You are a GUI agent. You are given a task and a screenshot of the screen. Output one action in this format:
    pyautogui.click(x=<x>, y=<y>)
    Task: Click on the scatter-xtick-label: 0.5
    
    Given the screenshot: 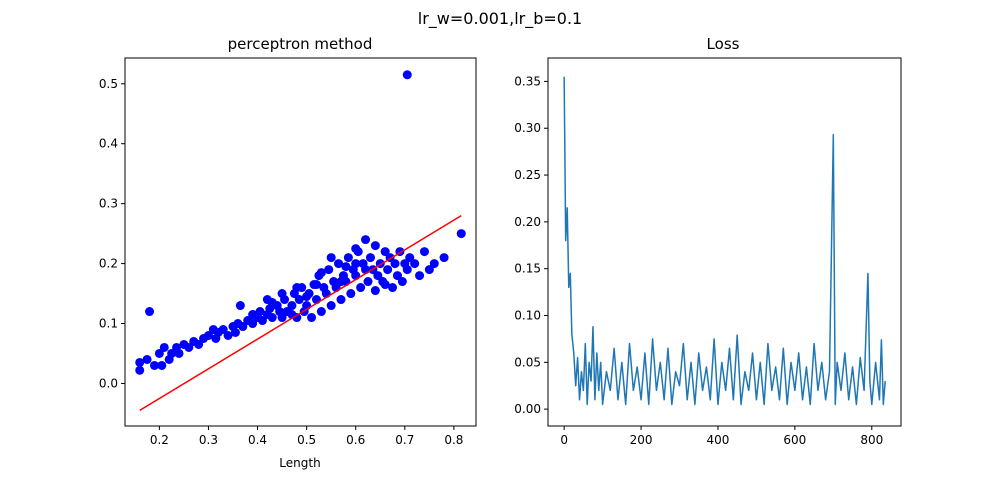 What is the action you would take?
    pyautogui.click(x=306, y=440)
    